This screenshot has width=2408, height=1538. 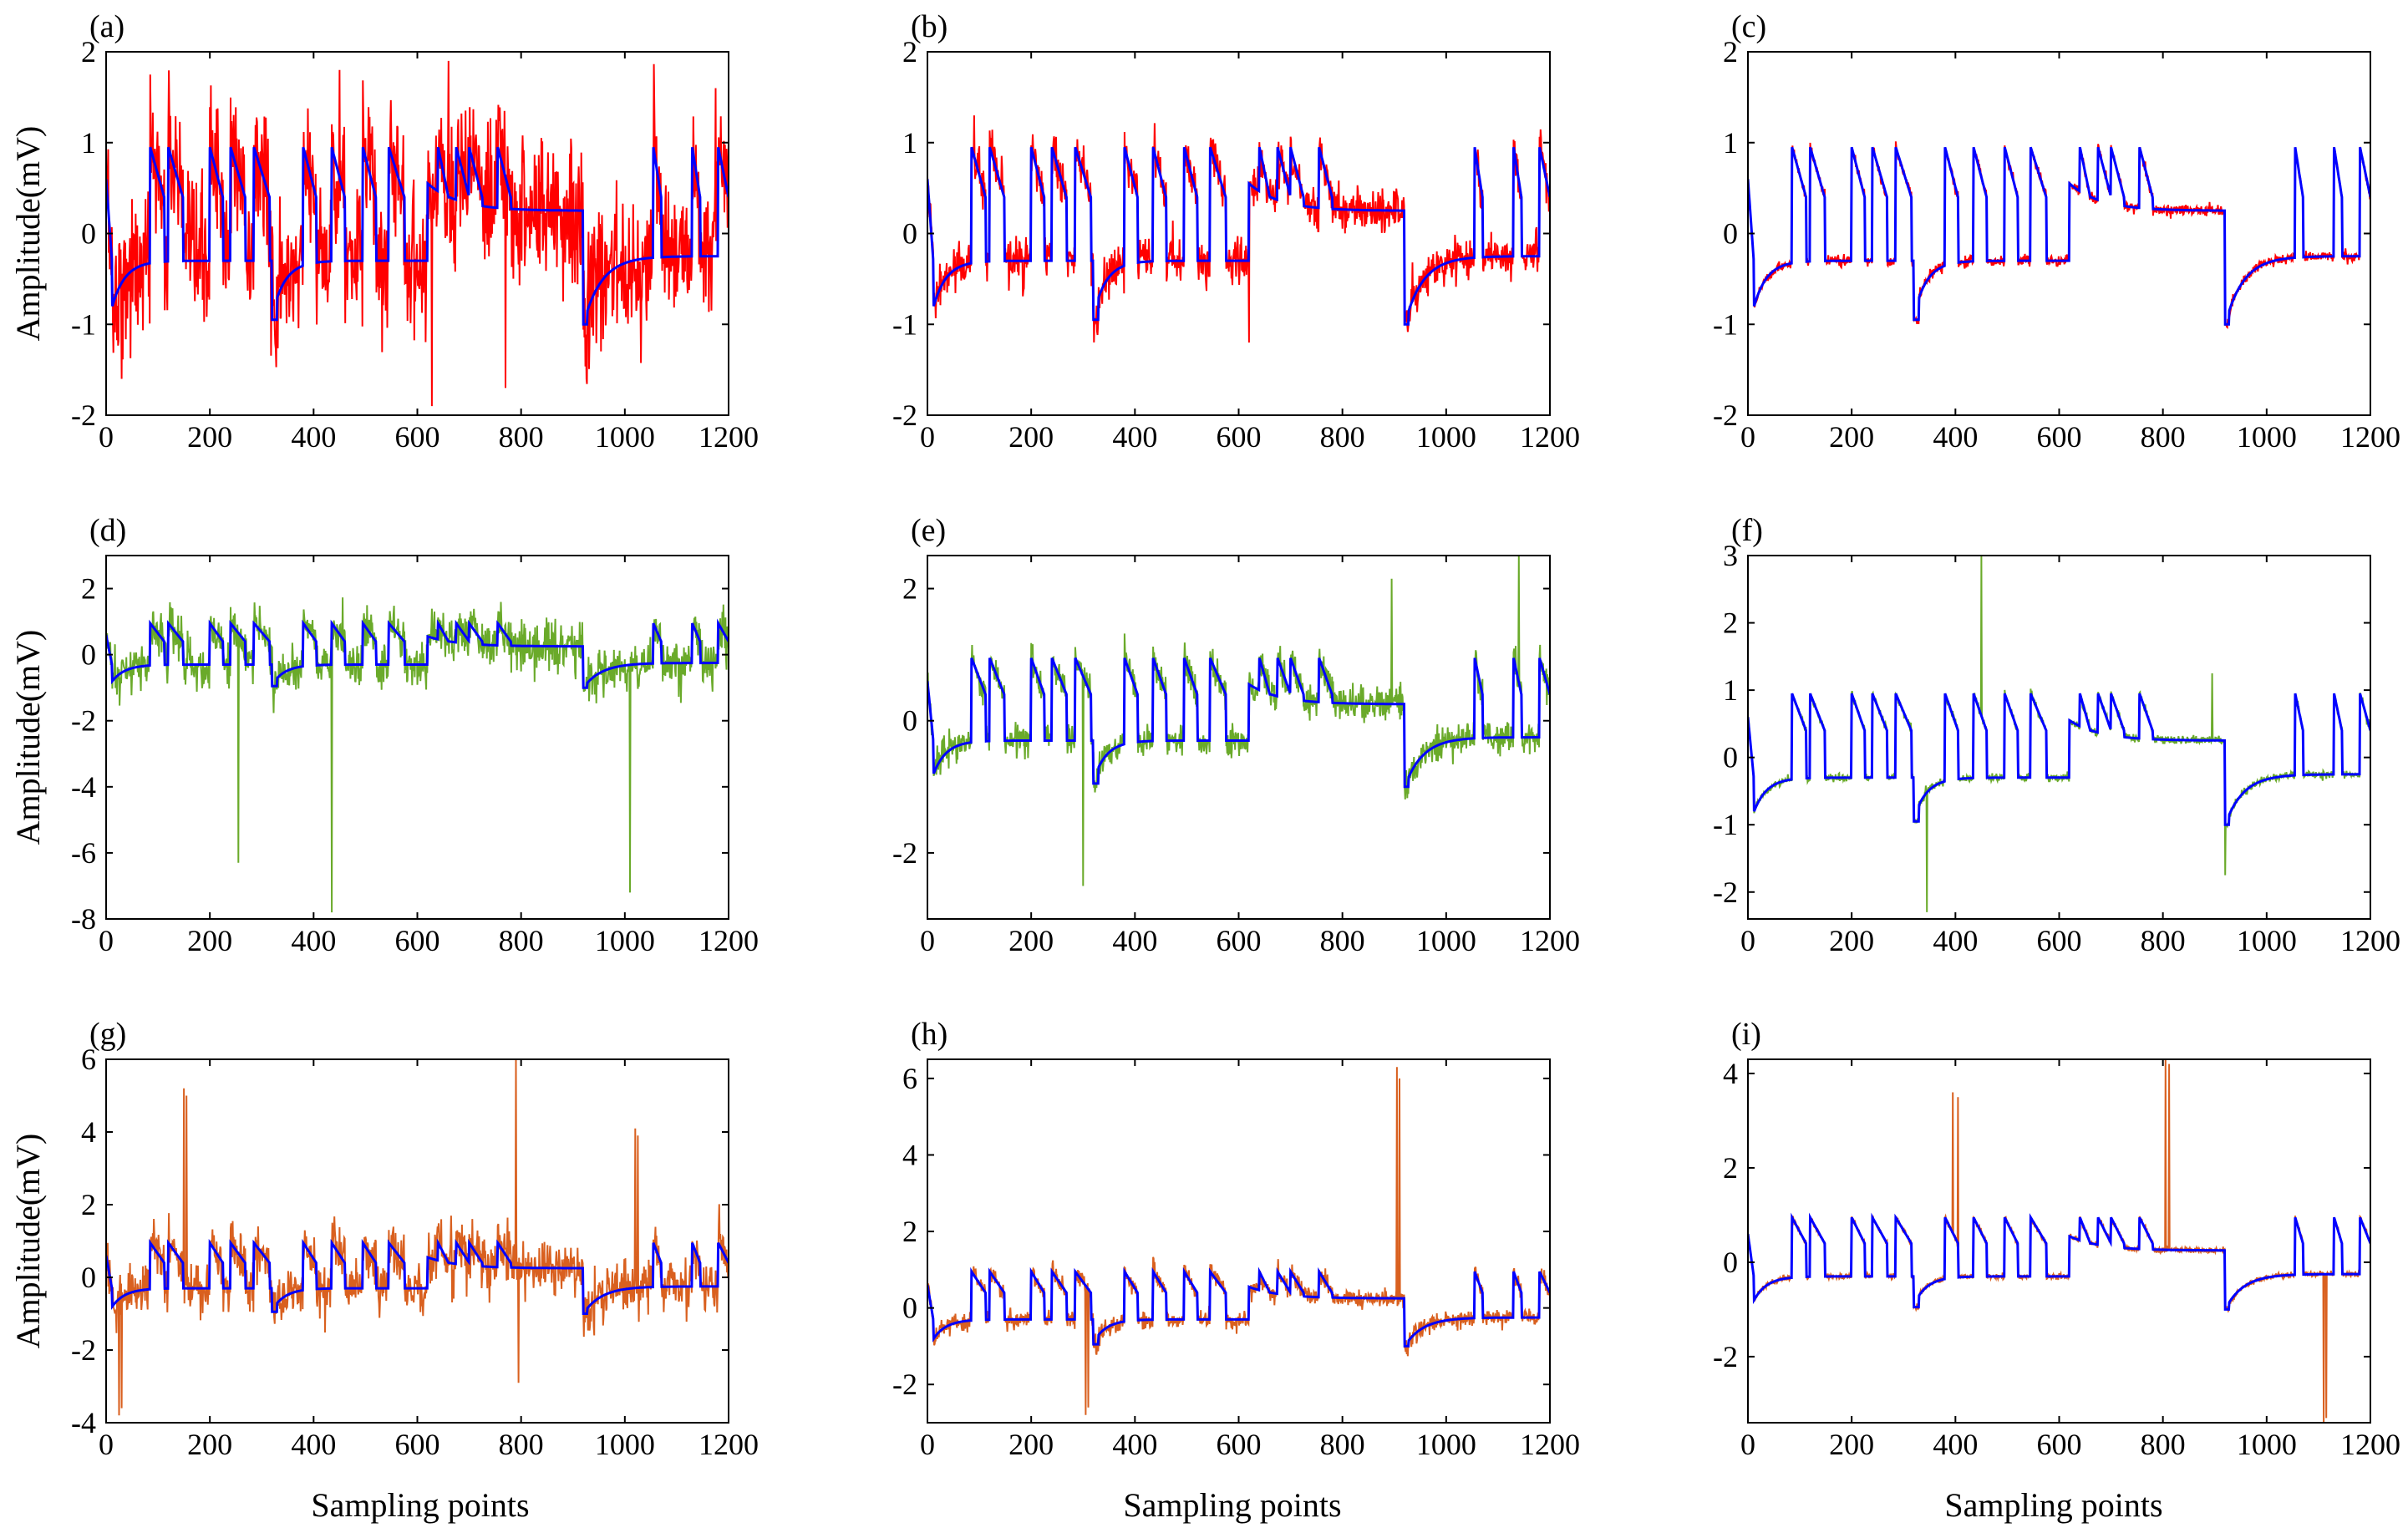 I want to click on panel-e: 0 200 400 600 800 1000 1200 -2 0 2 (e), so click(x=1236, y=735).